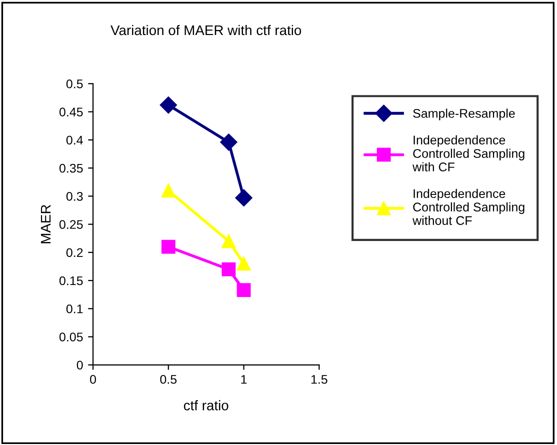  I want to click on y-tick-label: 0.5, so click(74, 83).